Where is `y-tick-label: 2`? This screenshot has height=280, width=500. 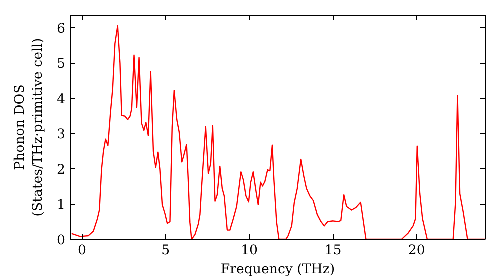
y-tick-label: 2 is located at coordinates (61, 170).